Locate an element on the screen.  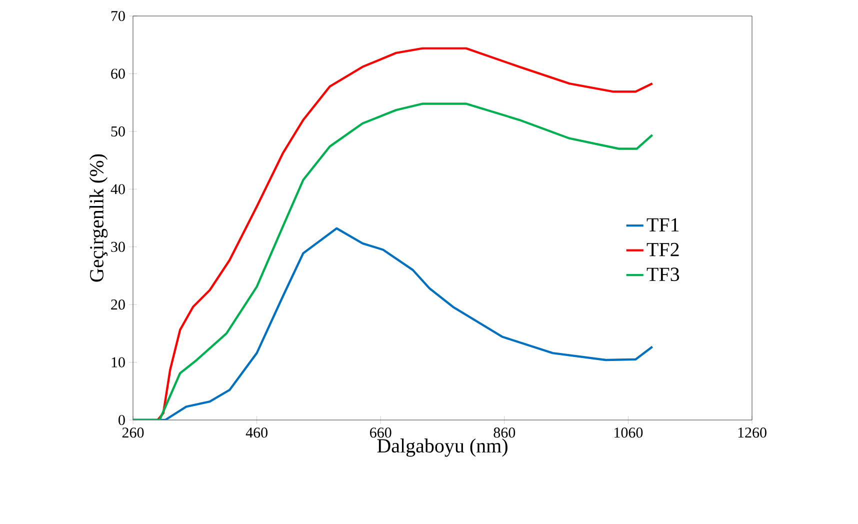
legend-label: TF1 is located at coordinates (662, 225).